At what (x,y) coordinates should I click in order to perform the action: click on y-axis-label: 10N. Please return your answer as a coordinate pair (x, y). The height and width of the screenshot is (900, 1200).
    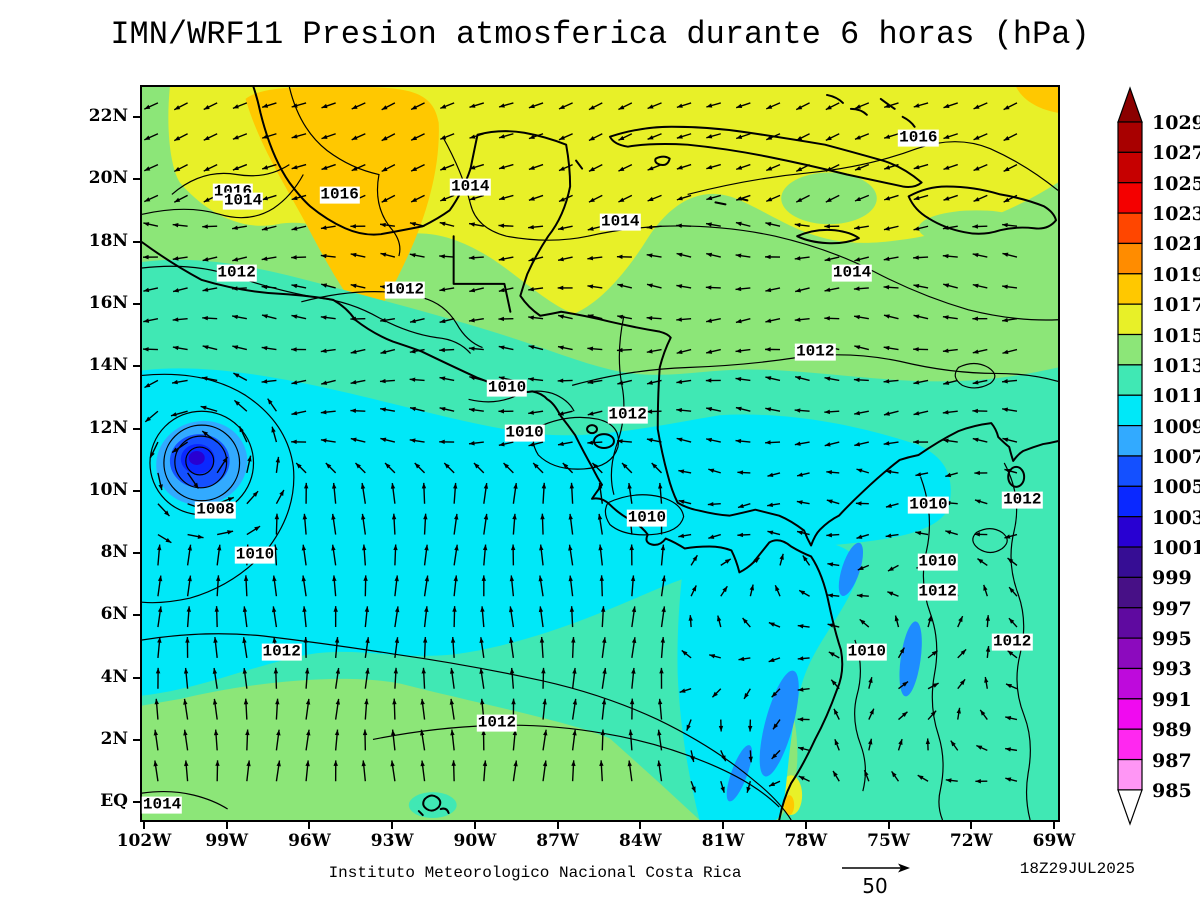
    Looking at the image, I should click on (108, 489).